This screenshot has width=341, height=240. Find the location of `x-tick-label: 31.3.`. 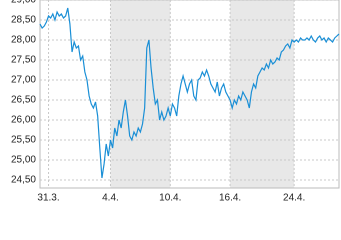

x-tick-label: 31.3. is located at coordinates (48, 198).